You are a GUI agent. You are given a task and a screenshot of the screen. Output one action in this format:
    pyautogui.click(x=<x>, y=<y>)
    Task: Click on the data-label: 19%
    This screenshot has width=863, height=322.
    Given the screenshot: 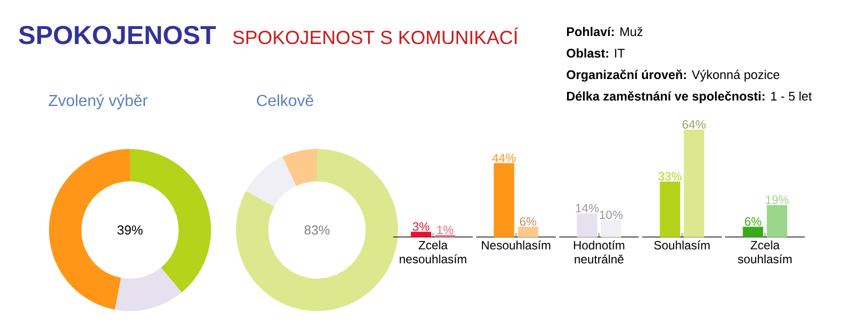 What is the action you would take?
    pyautogui.click(x=777, y=200)
    